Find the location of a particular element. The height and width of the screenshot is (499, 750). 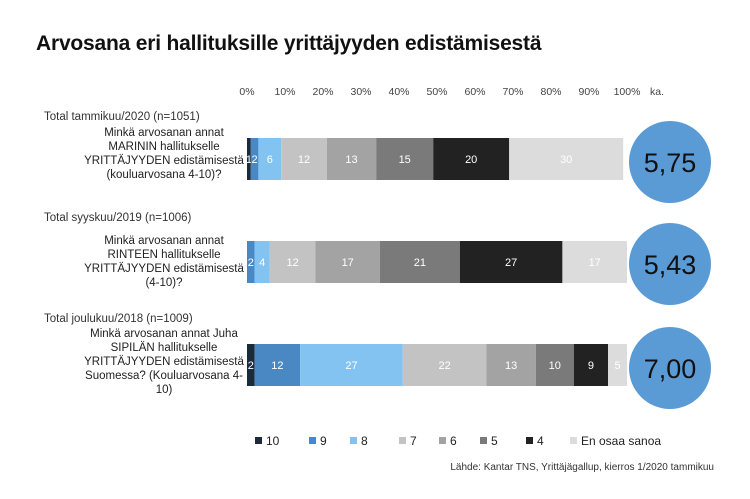

segment-data-label: 6 is located at coordinates (270, 160).